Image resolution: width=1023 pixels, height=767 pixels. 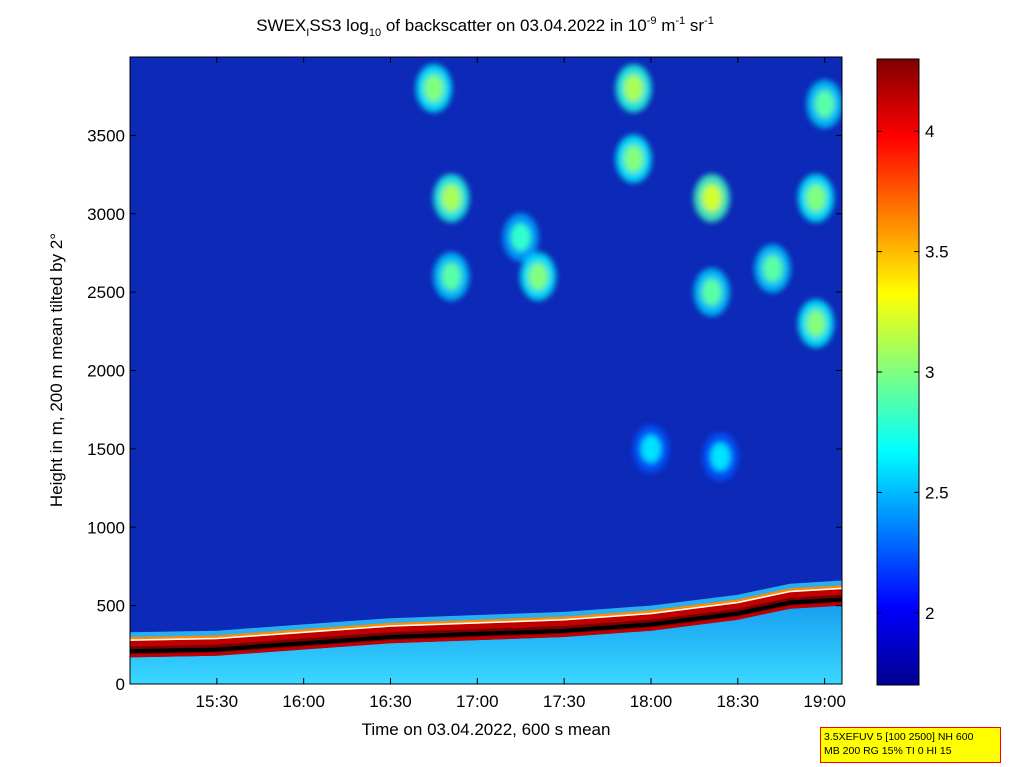 I want to click on near-ground-layer, so click(x=486, y=644).